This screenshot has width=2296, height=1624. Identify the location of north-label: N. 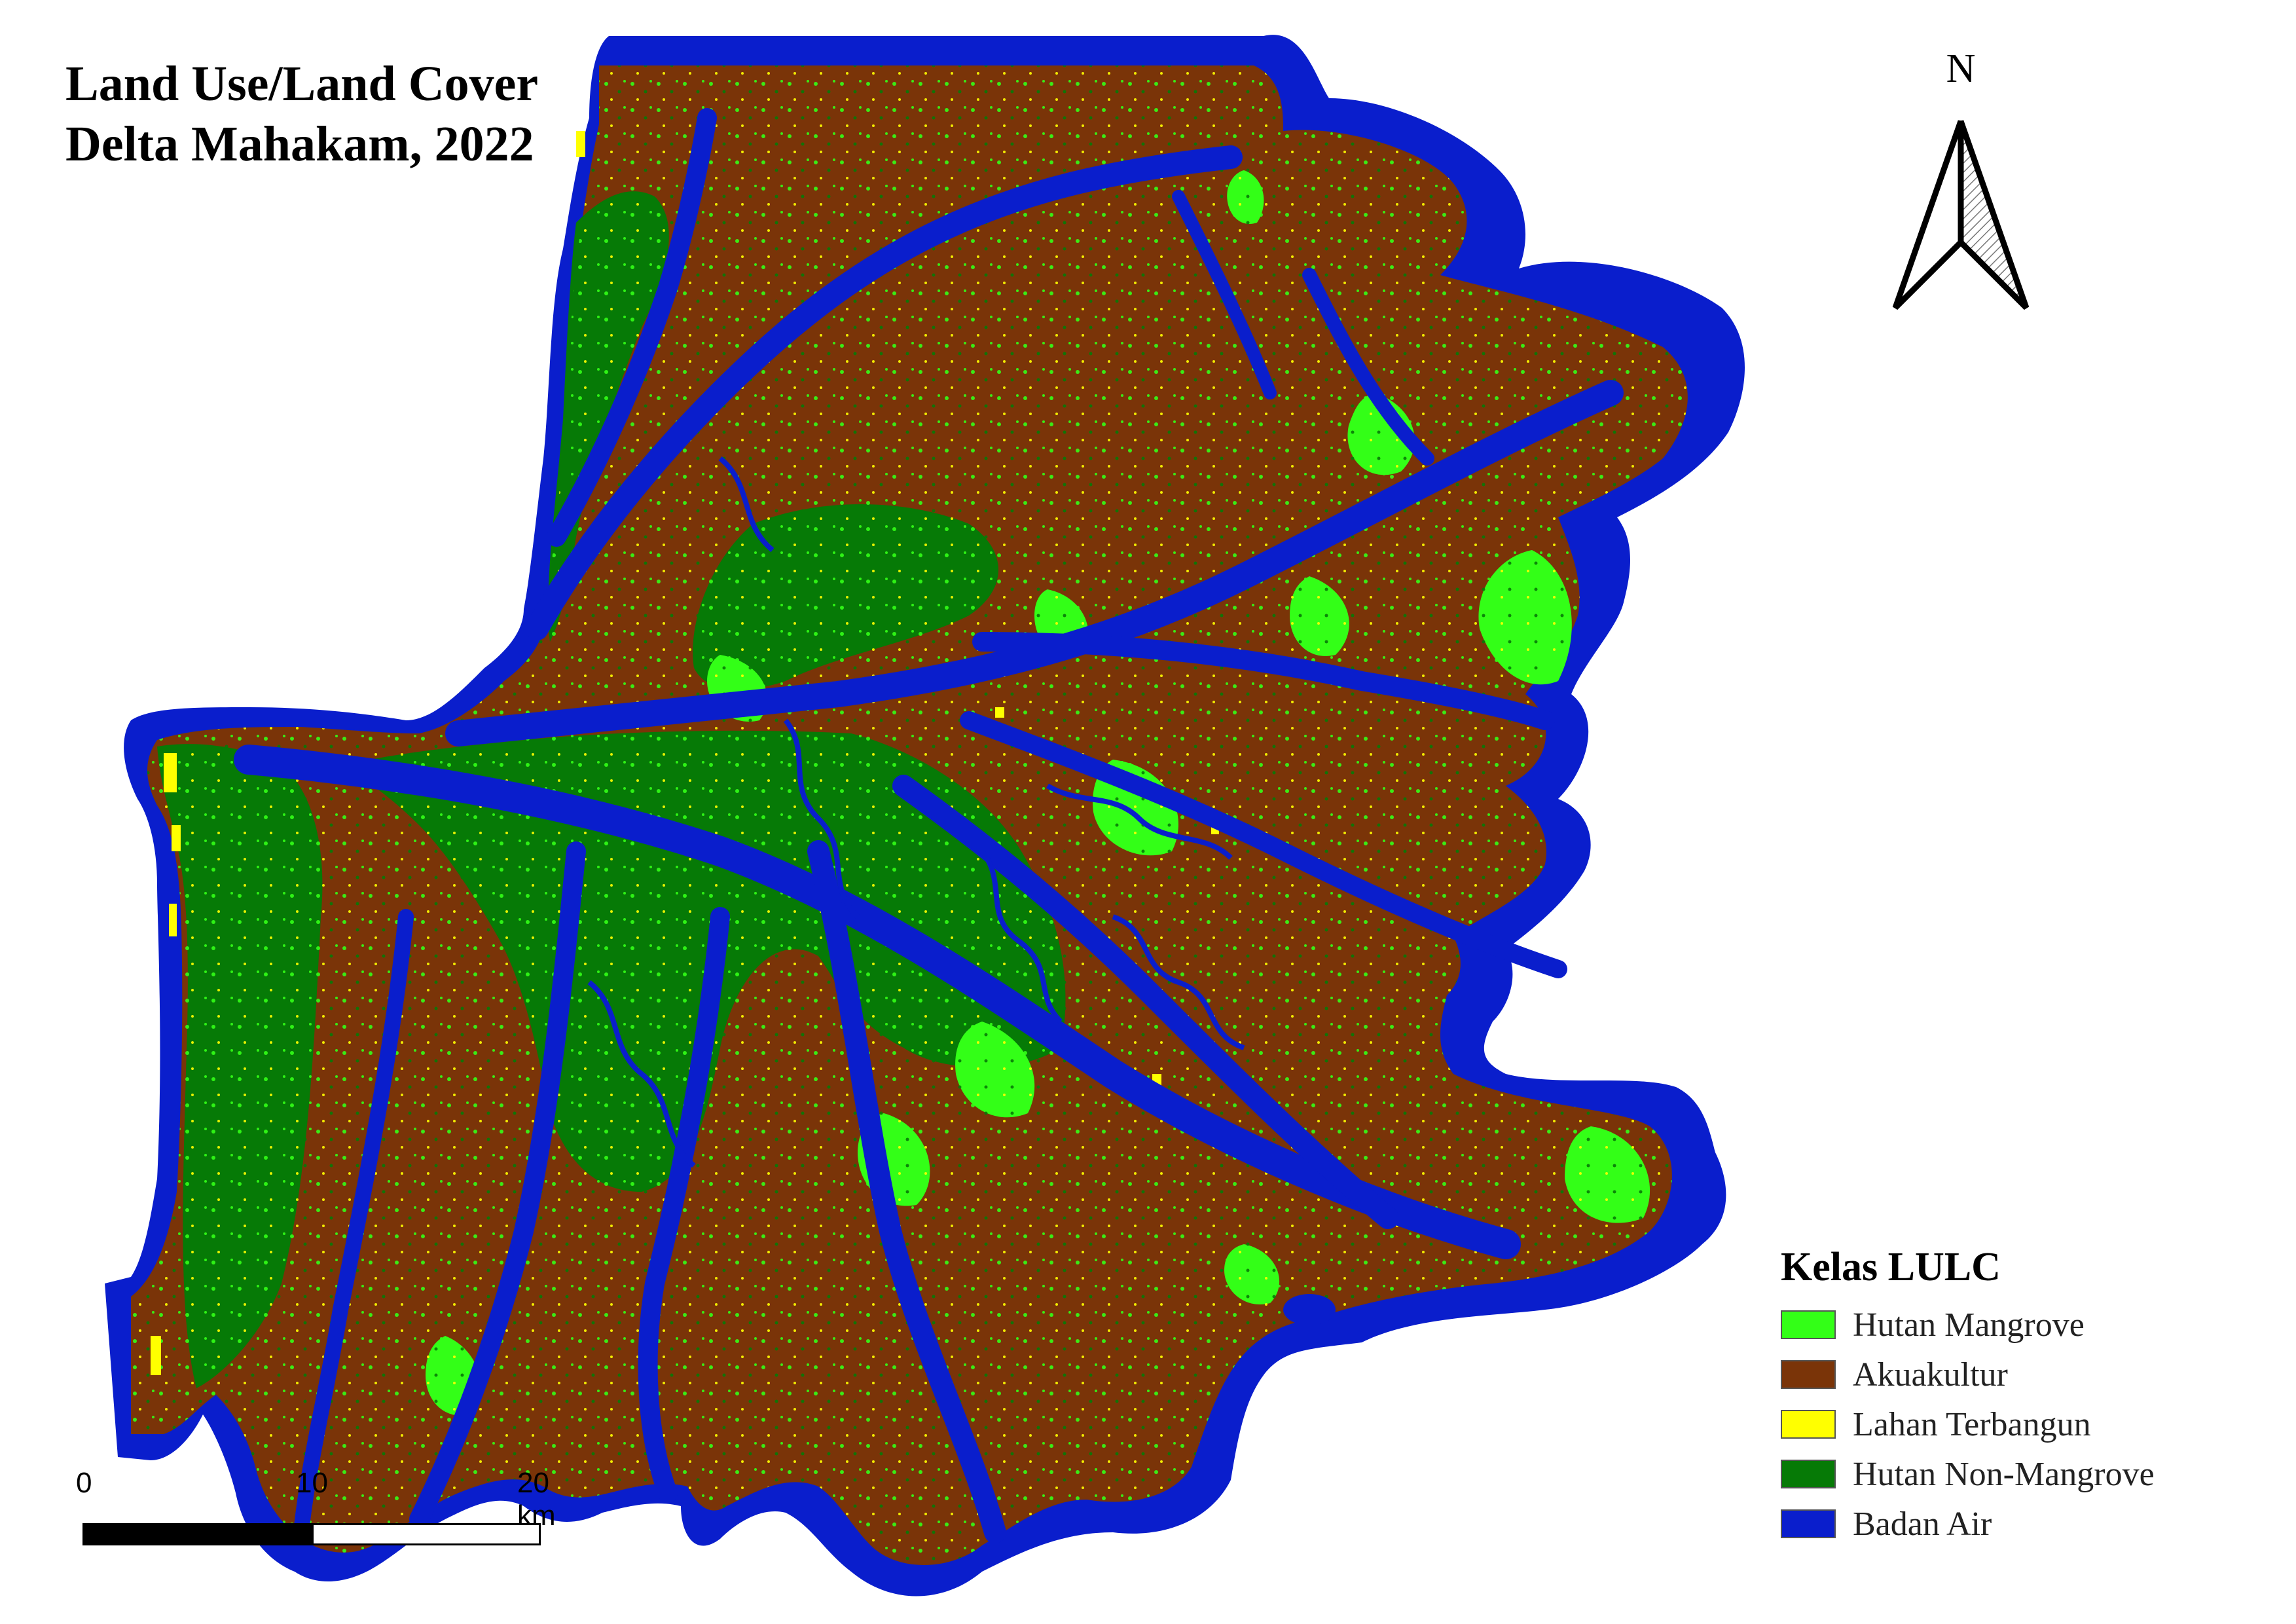
(1961, 68).